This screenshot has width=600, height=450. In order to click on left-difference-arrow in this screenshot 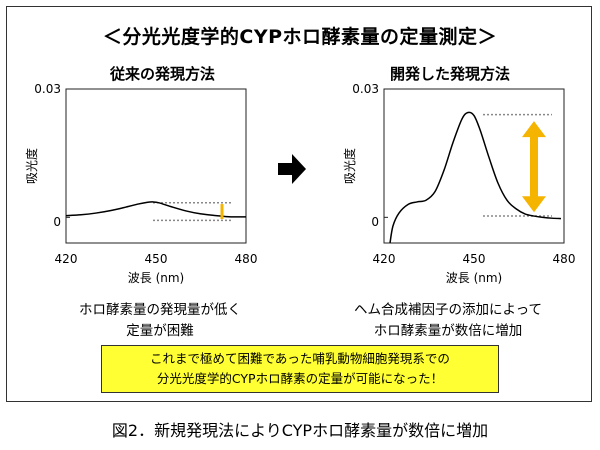, I will do `click(222, 212)`.